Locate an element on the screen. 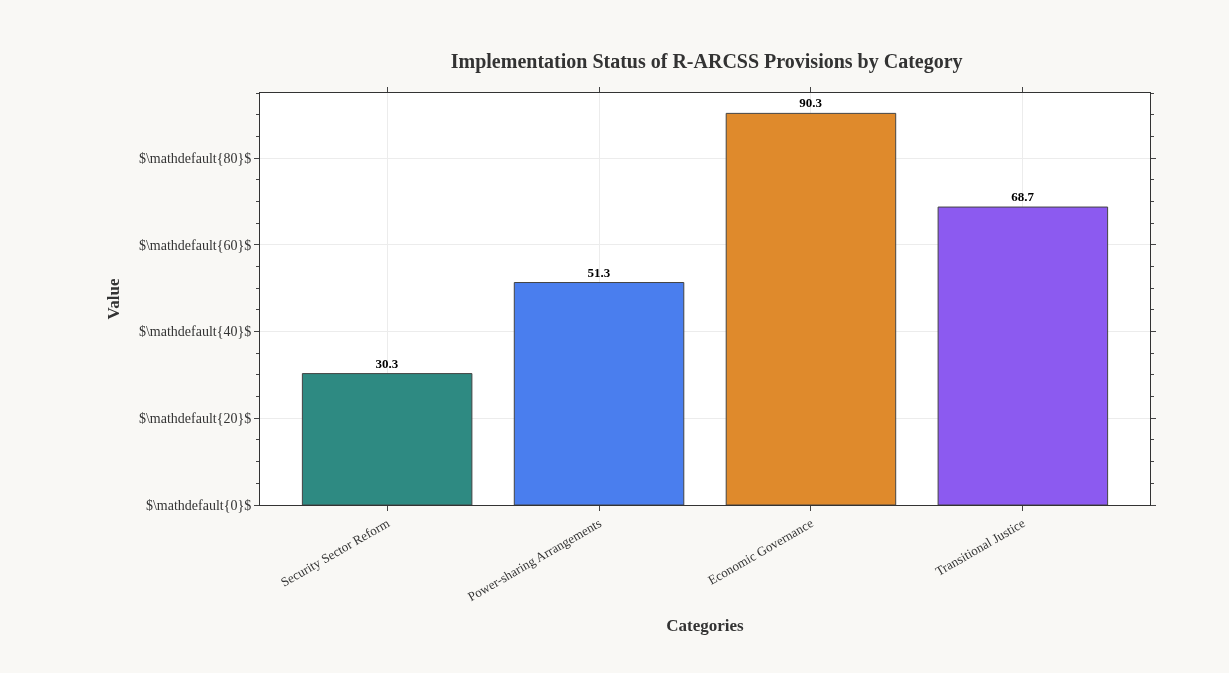 This screenshot has height=673, width=1229. y-tick-label: $\mathdefault{20}$ is located at coordinates (195, 419).